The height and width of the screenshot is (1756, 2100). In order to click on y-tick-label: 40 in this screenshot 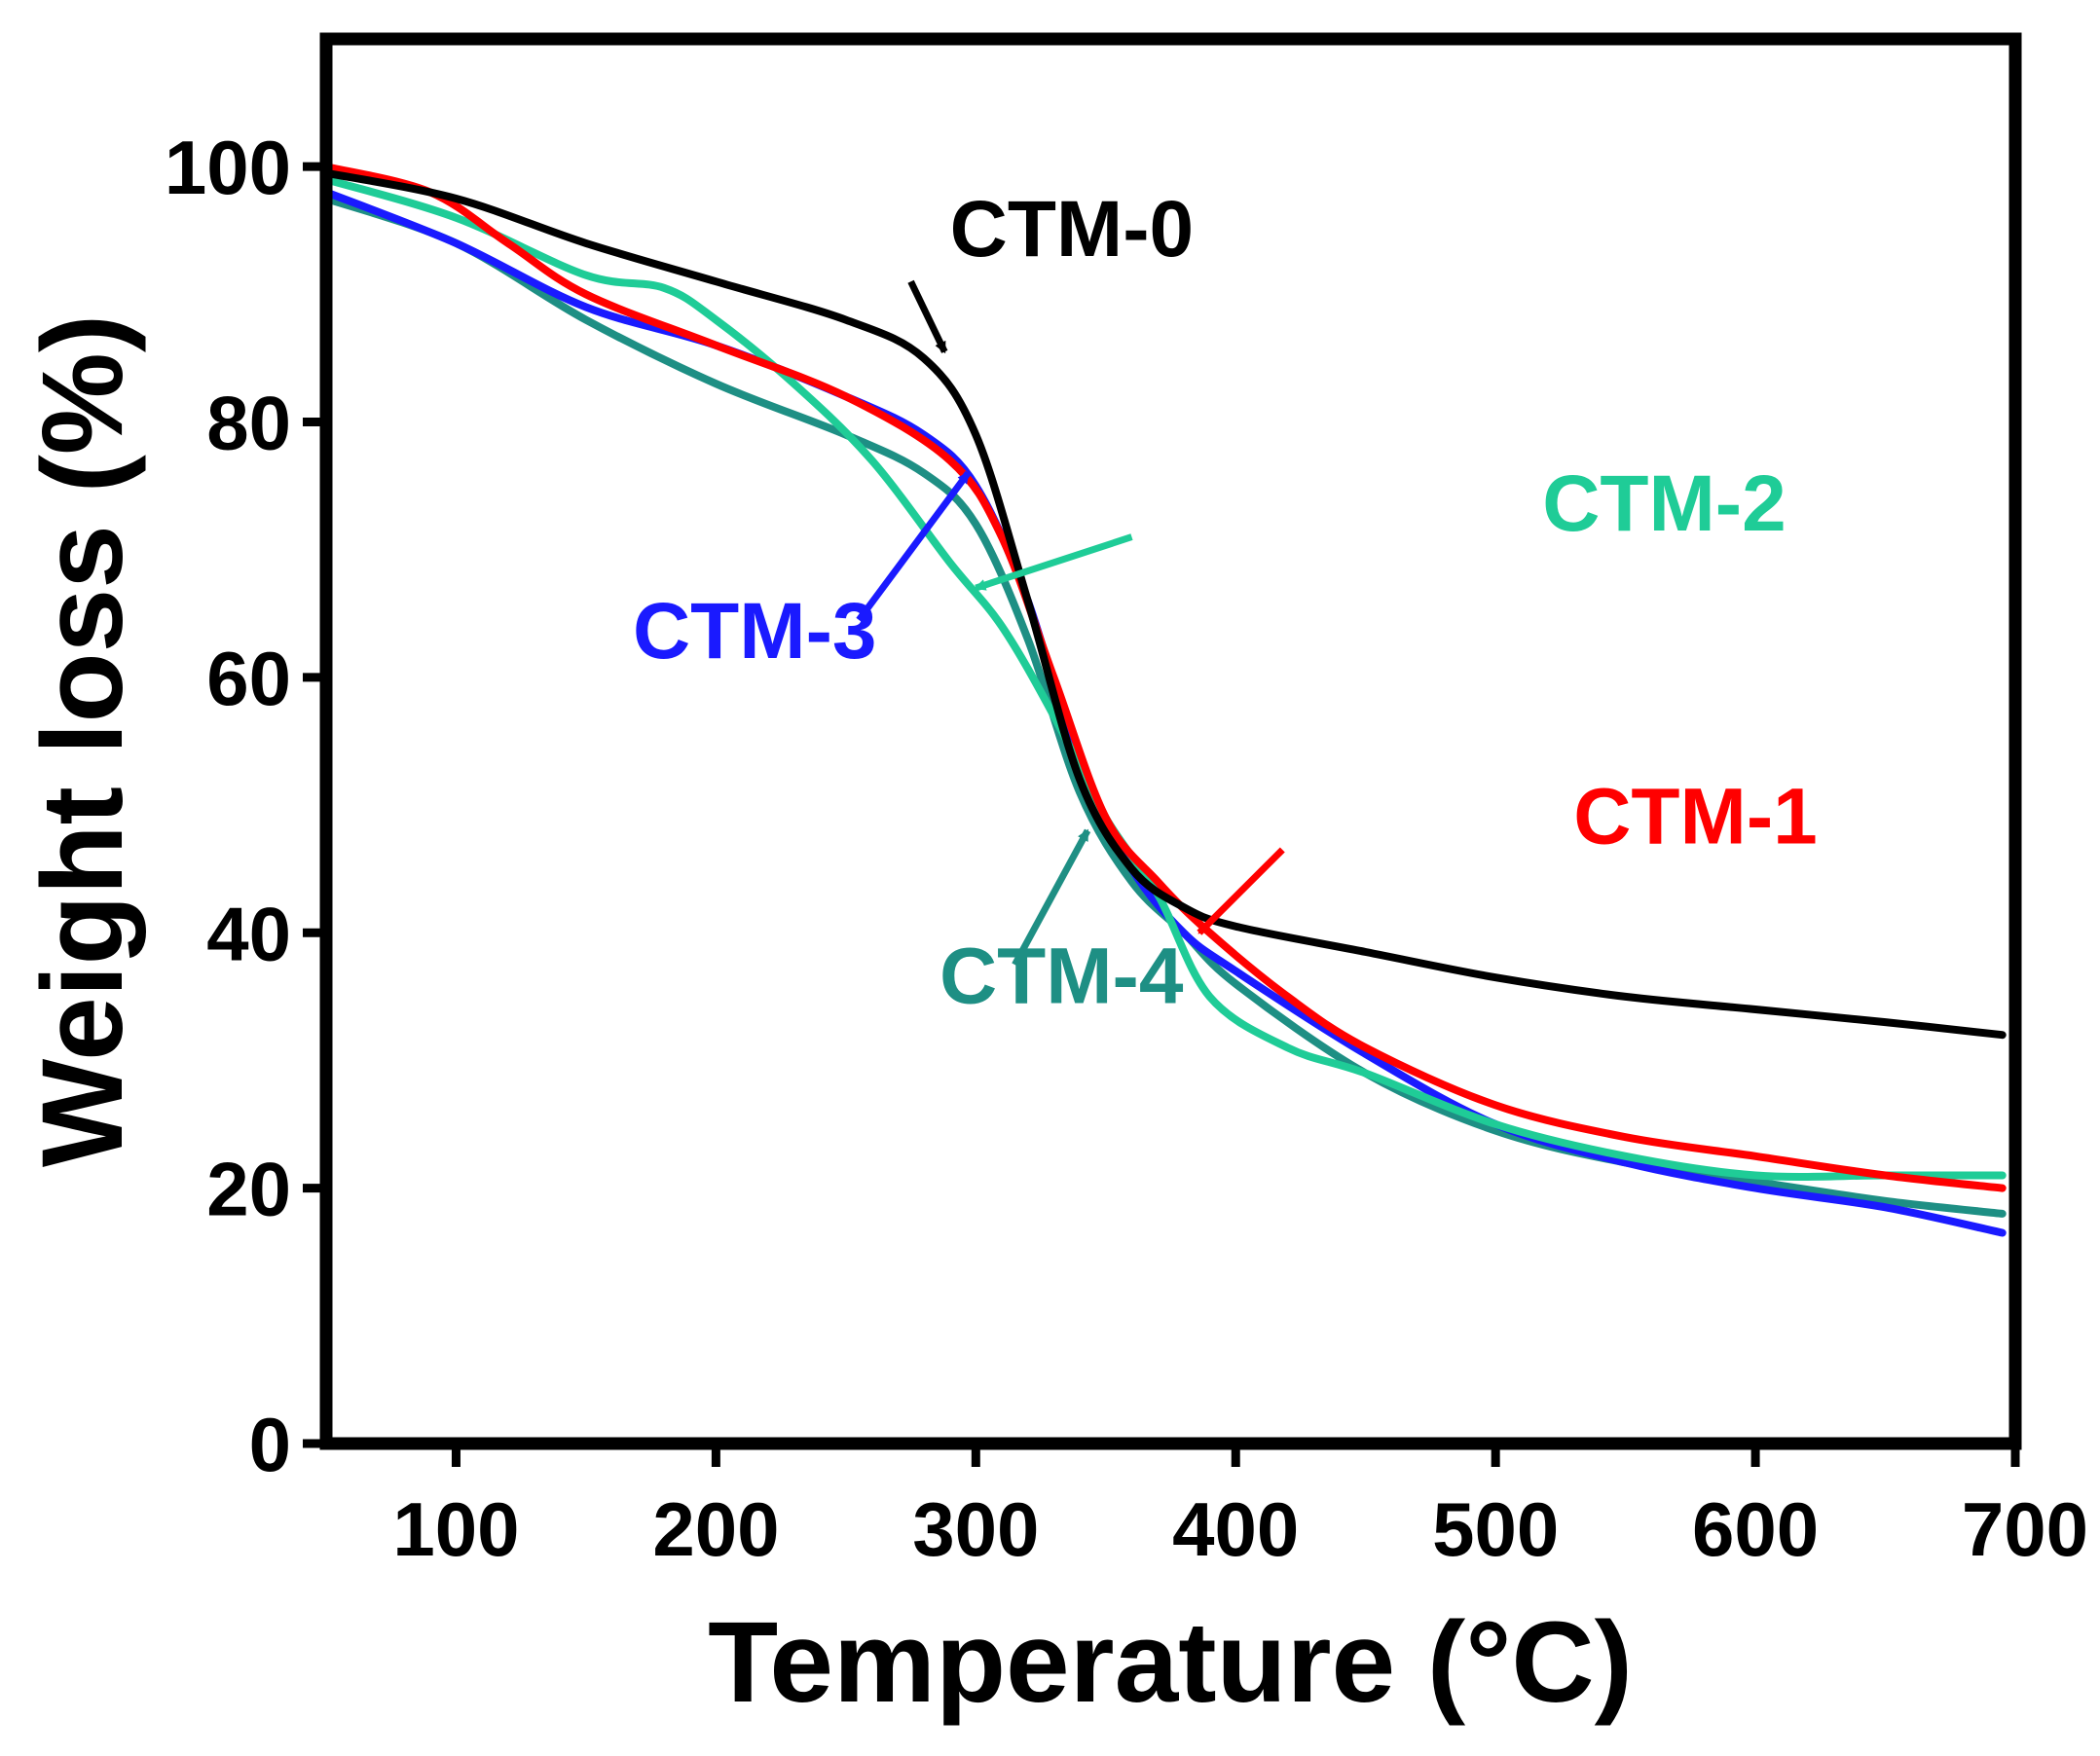, I will do `click(248, 933)`.